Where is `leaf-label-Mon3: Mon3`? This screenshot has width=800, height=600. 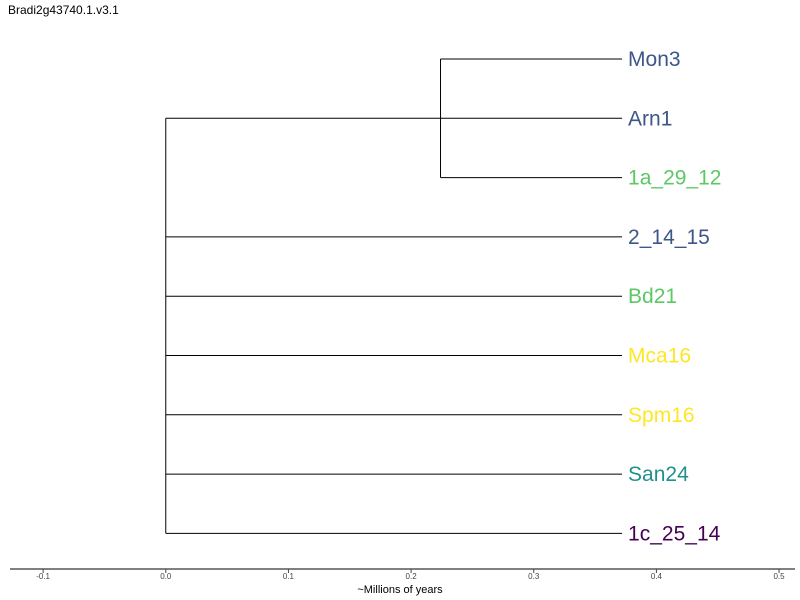 leaf-label-Mon3: Mon3 is located at coordinates (654, 59).